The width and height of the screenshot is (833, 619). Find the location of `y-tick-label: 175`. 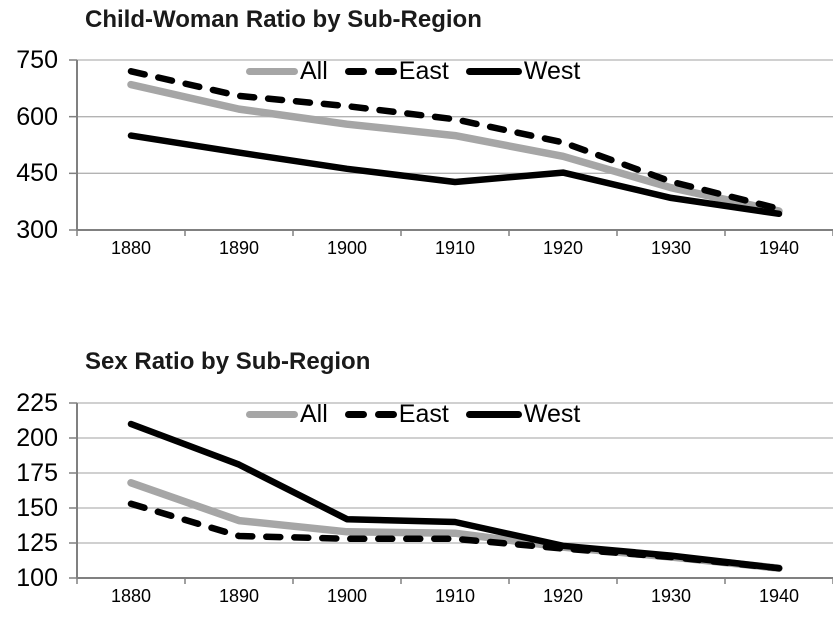

y-tick-label: 175 is located at coordinates (37, 473).